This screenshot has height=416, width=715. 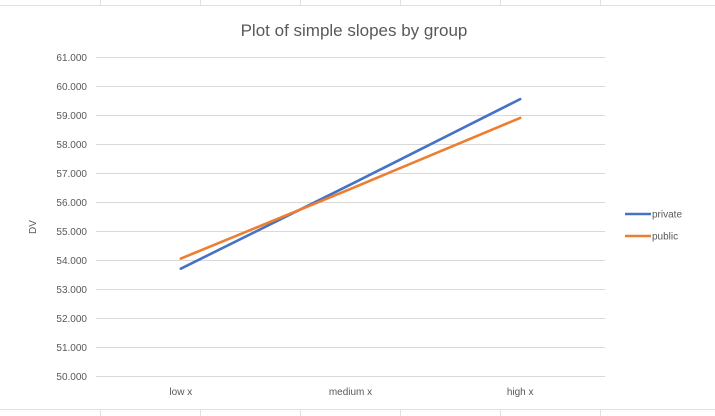 I want to click on y-tick-label: 60.000, so click(x=71, y=87).